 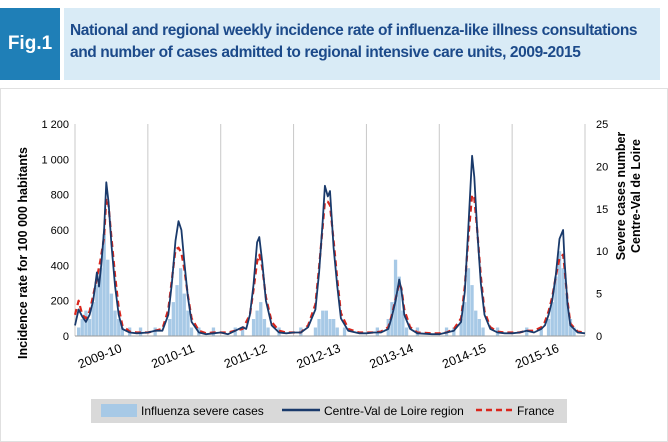 What do you see at coordinates (636, 196) in the screenshot?
I see `y-right-axis-label-line2: Centre-Val de Loire` at bounding box center [636, 196].